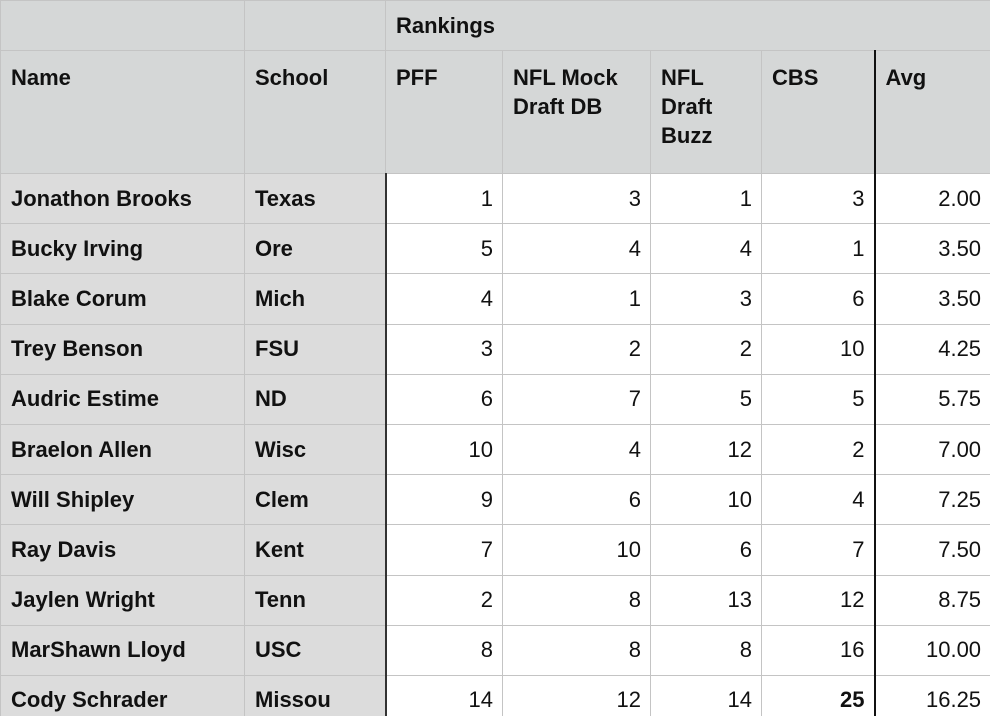 The width and height of the screenshot is (990, 716). What do you see at coordinates (122, 695) in the screenshot?
I see `label-cell: Cody Schrader` at bounding box center [122, 695].